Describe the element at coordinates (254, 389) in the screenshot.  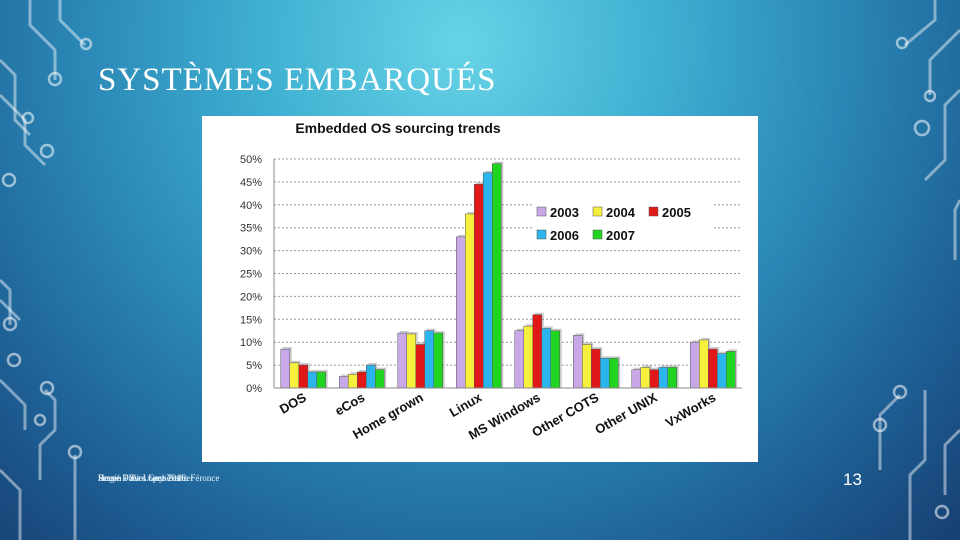
I see `y-tick-label: 0%` at that location.